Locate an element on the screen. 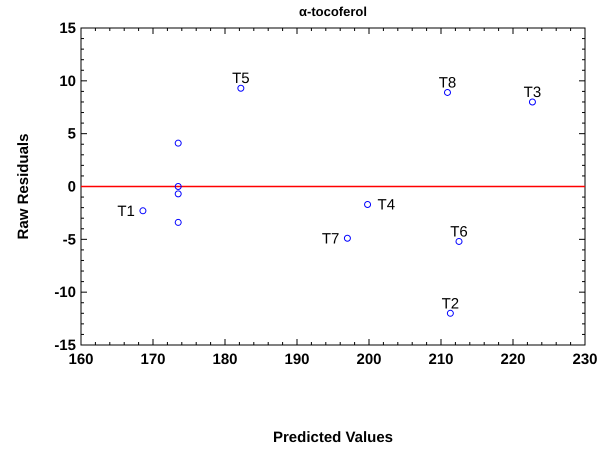  x-tick-label: 180 is located at coordinates (225, 359).